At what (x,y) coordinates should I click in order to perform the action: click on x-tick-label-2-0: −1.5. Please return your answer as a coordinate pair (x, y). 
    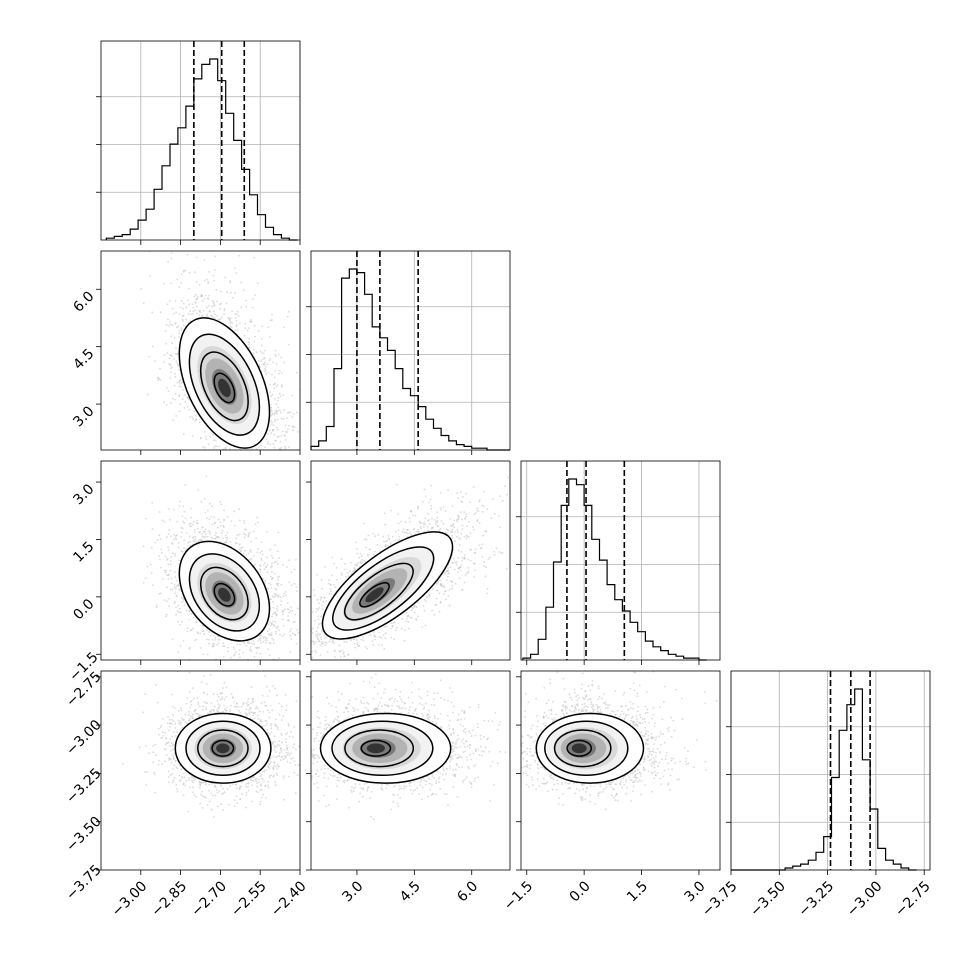
    Looking at the image, I should click on (518, 895).